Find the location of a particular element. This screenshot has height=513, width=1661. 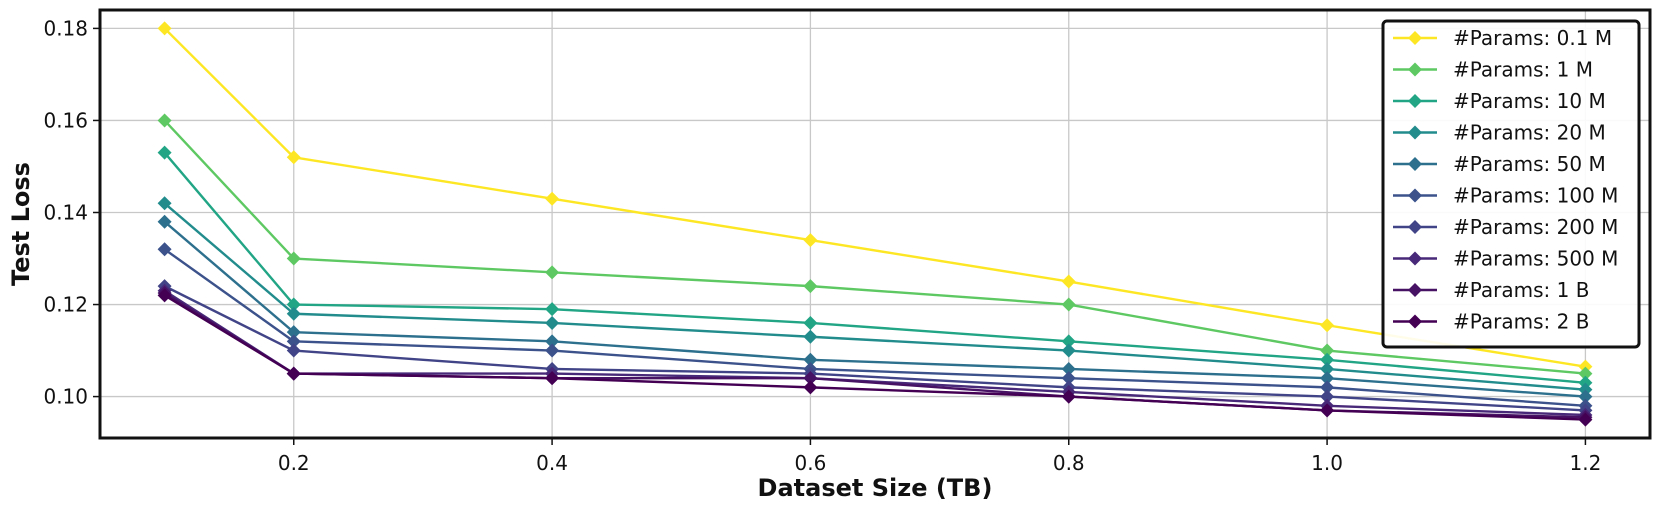

y-tick-label: 0.12 is located at coordinates (65, 305).